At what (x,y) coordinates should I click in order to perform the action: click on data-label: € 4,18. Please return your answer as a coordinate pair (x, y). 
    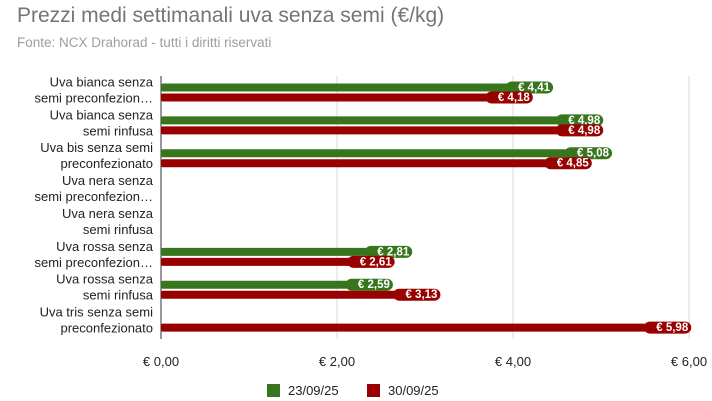
    Looking at the image, I should click on (514, 98).